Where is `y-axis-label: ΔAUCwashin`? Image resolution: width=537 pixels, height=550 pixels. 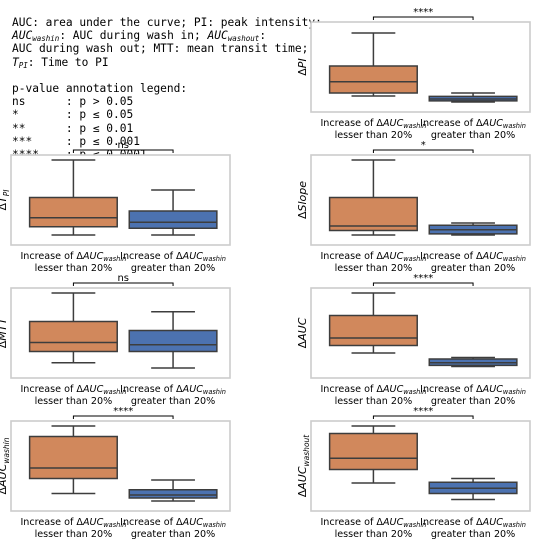 y-axis-label: ΔAUCwashin is located at coordinates (5, 465).